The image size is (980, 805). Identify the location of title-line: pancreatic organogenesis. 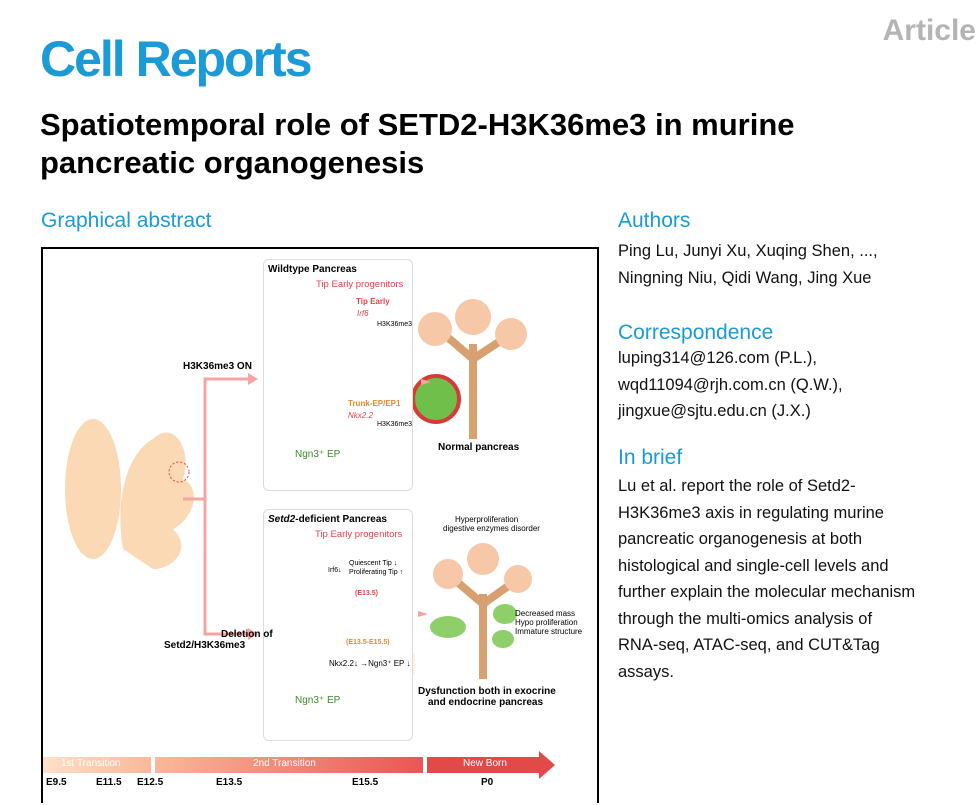
(232, 162).